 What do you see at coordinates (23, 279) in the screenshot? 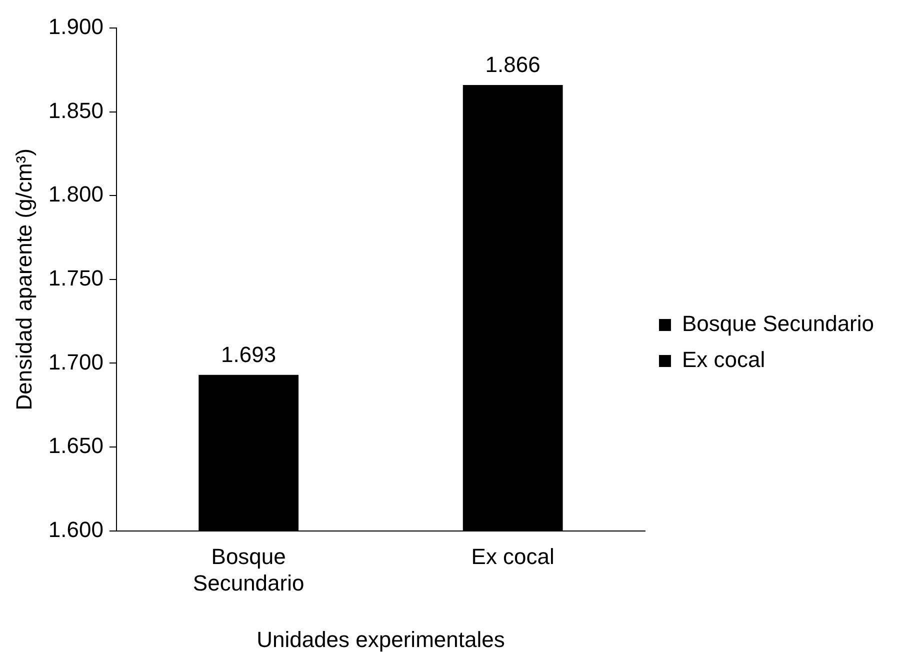
I see `y-axis-title: Densidad aparente (g/cm³)` at bounding box center [23, 279].